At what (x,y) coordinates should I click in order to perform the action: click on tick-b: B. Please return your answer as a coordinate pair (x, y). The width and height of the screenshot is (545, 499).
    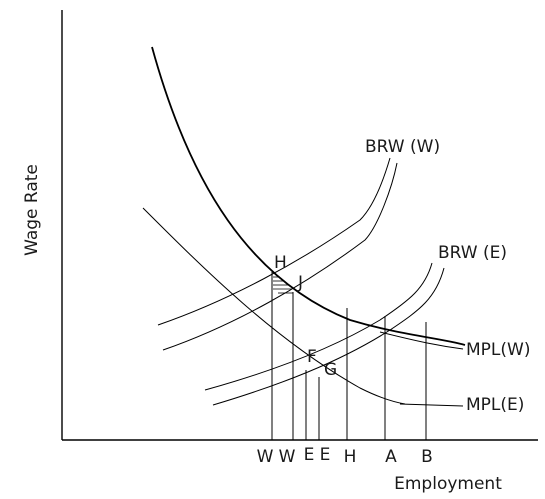
    Looking at the image, I should click on (427, 457).